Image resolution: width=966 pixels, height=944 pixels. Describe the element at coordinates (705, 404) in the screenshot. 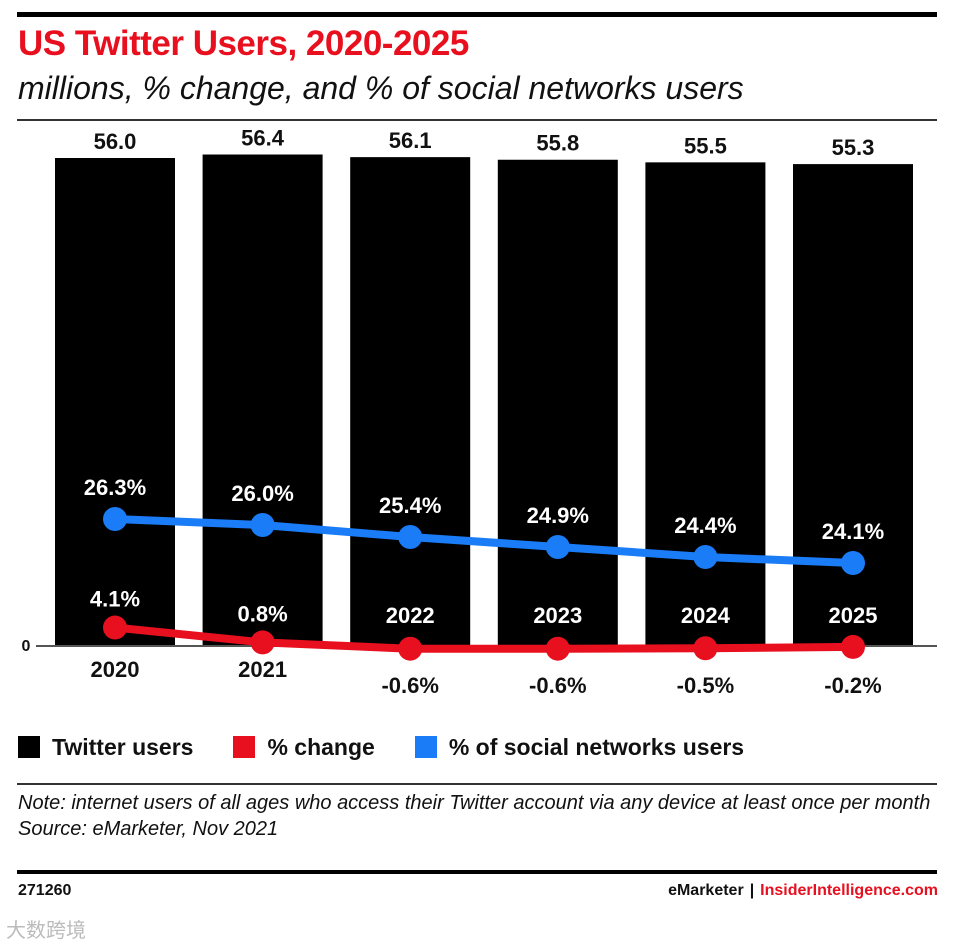

I see `bar-2024` at that location.